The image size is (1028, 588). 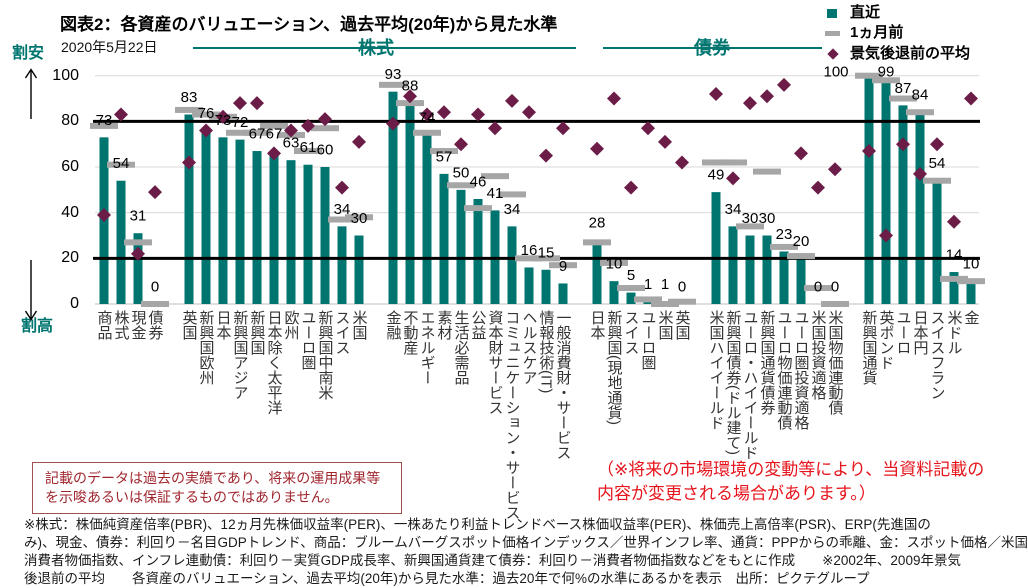 I want to click on x-category-label: 米ドル, so click(x=954, y=332).